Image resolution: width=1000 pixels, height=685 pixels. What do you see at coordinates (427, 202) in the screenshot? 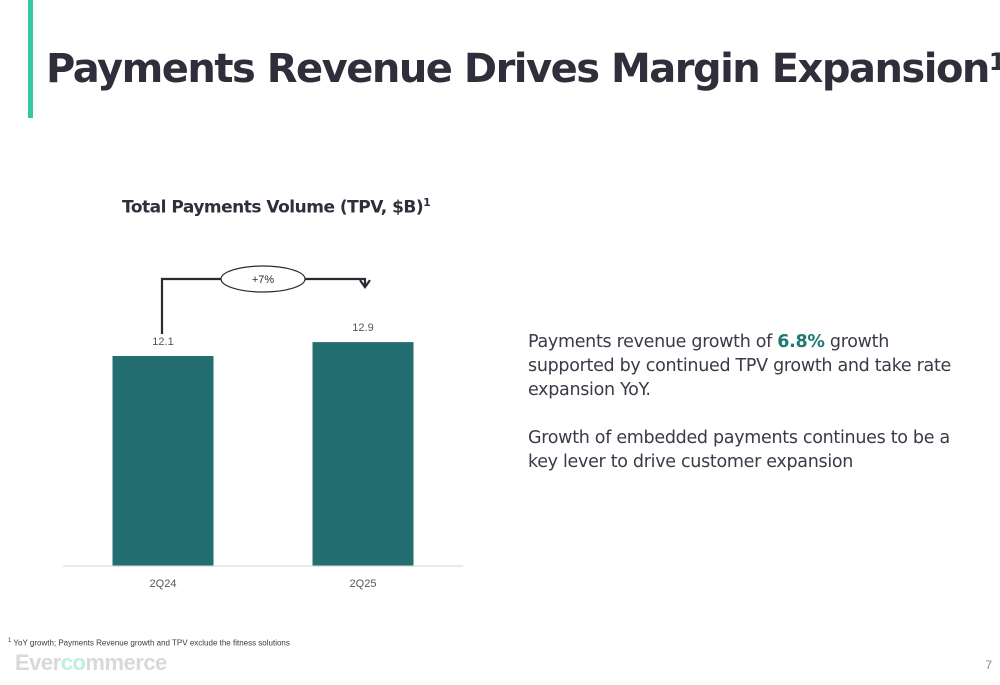
I see `chart-title-footnote-mark: 1` at bounding box center [427, 202].